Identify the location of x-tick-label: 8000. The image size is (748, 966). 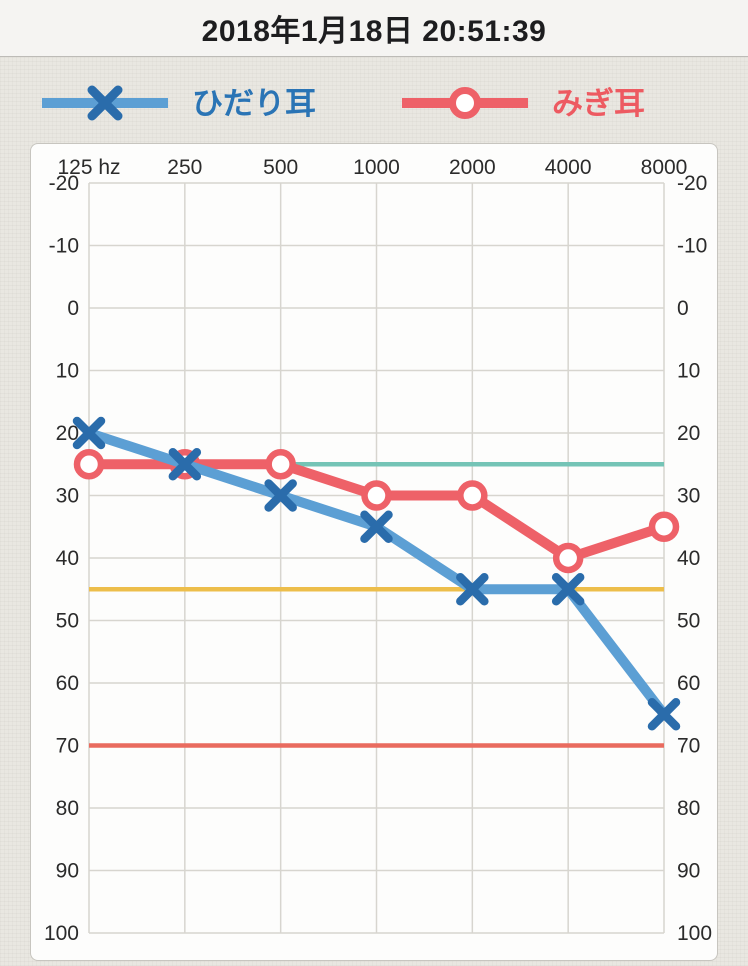
(664, 167).